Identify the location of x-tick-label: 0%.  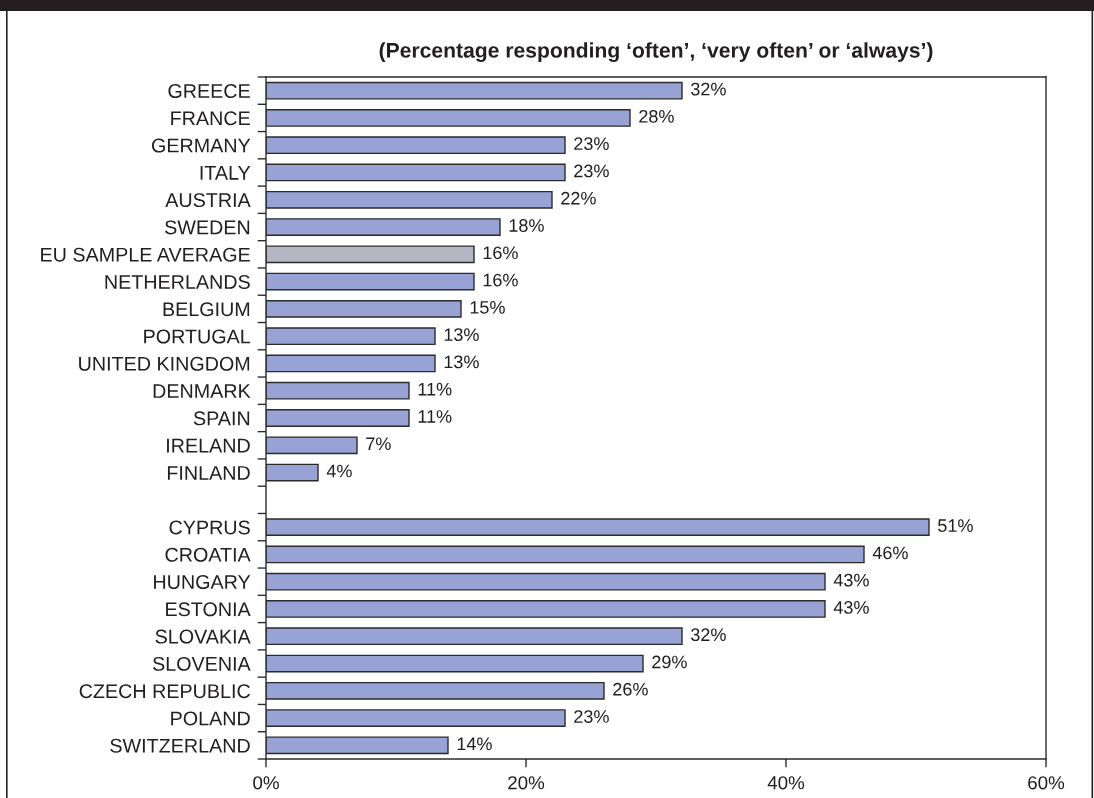
(266, 783).